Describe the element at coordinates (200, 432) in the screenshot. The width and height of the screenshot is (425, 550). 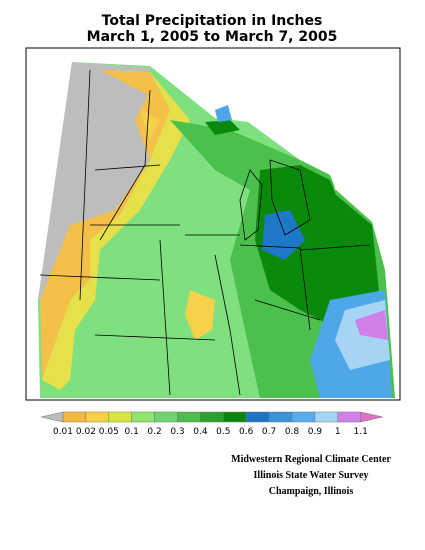
I see `legend-label: 0.4` at that location.